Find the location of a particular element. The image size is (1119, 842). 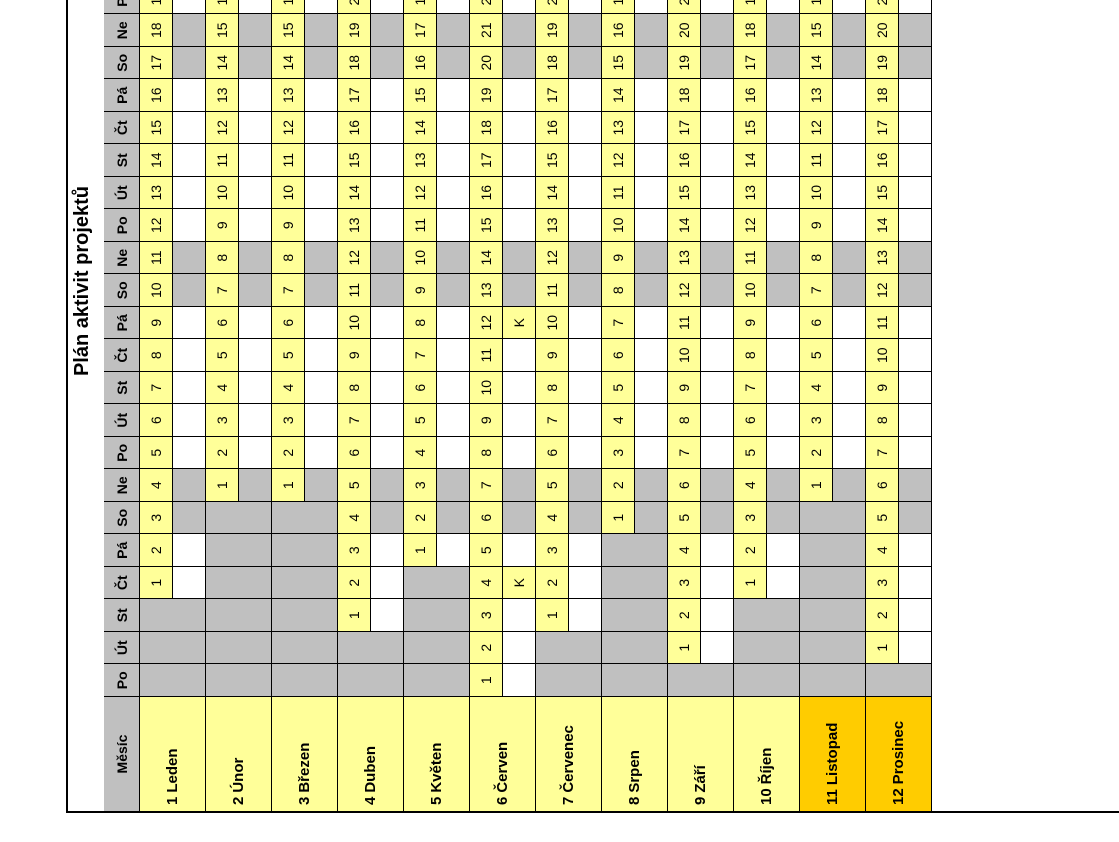

day-number: 21 is located at coordinates (684, 7).